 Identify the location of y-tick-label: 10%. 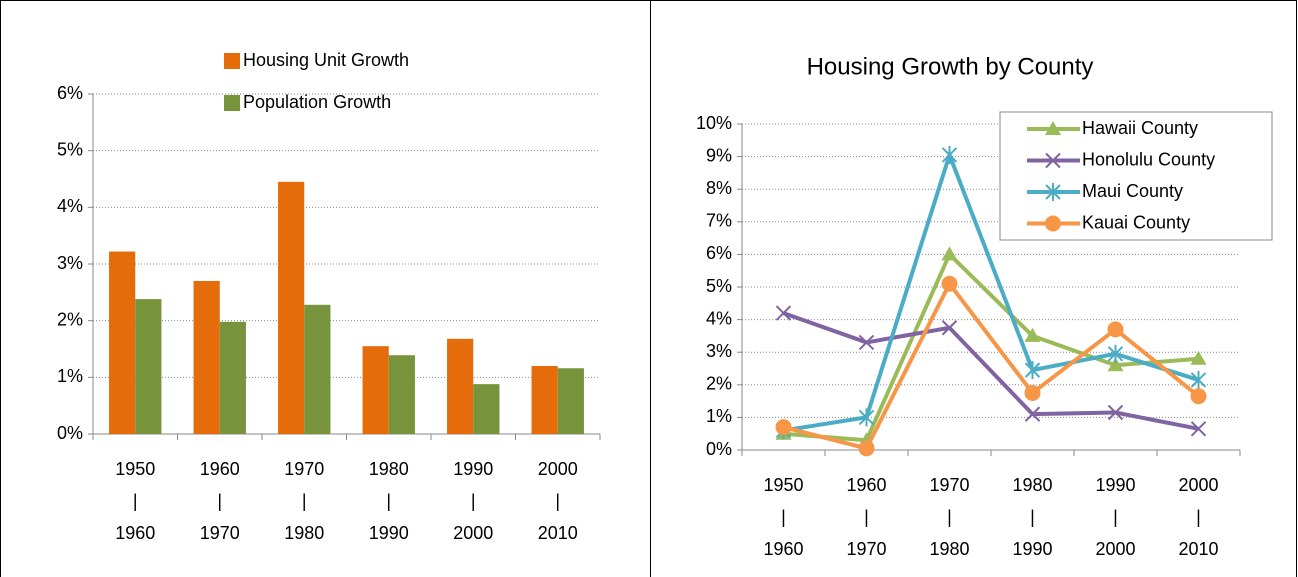
(714, 123).